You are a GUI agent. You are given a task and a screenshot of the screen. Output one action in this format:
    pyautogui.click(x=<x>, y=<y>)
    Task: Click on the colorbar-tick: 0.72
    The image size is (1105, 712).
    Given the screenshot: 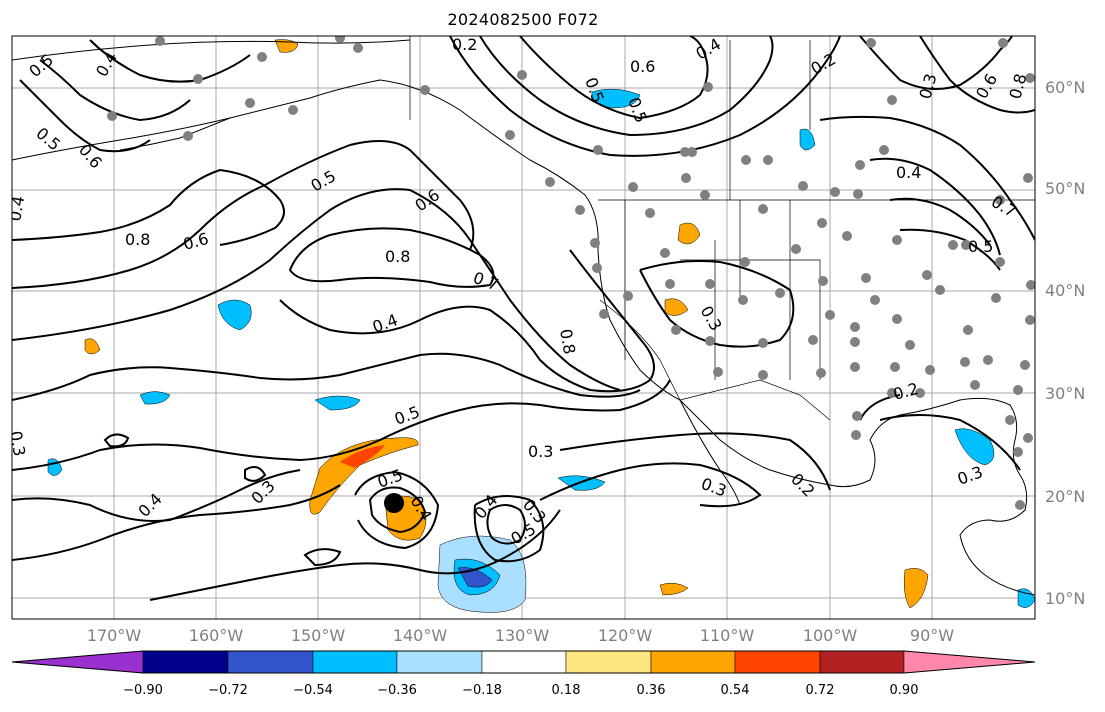 What is the action you would take?
    pyautogui.click(x=820, y=690)
    